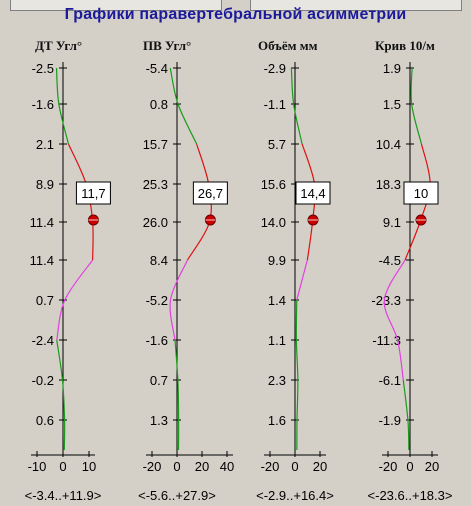  What do you see at coordinates (157, 340) in the screenshot?
I see `column-2-row-label: -1.6` at bounding box center [157, 340].